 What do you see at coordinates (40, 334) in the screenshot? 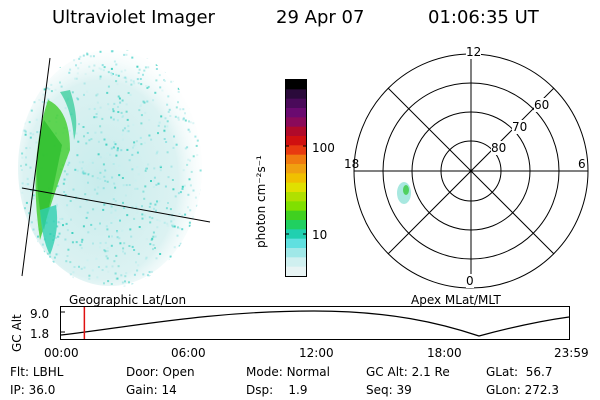
I see `timeline-ymin: 1.8` at bounding box center [40, 334].